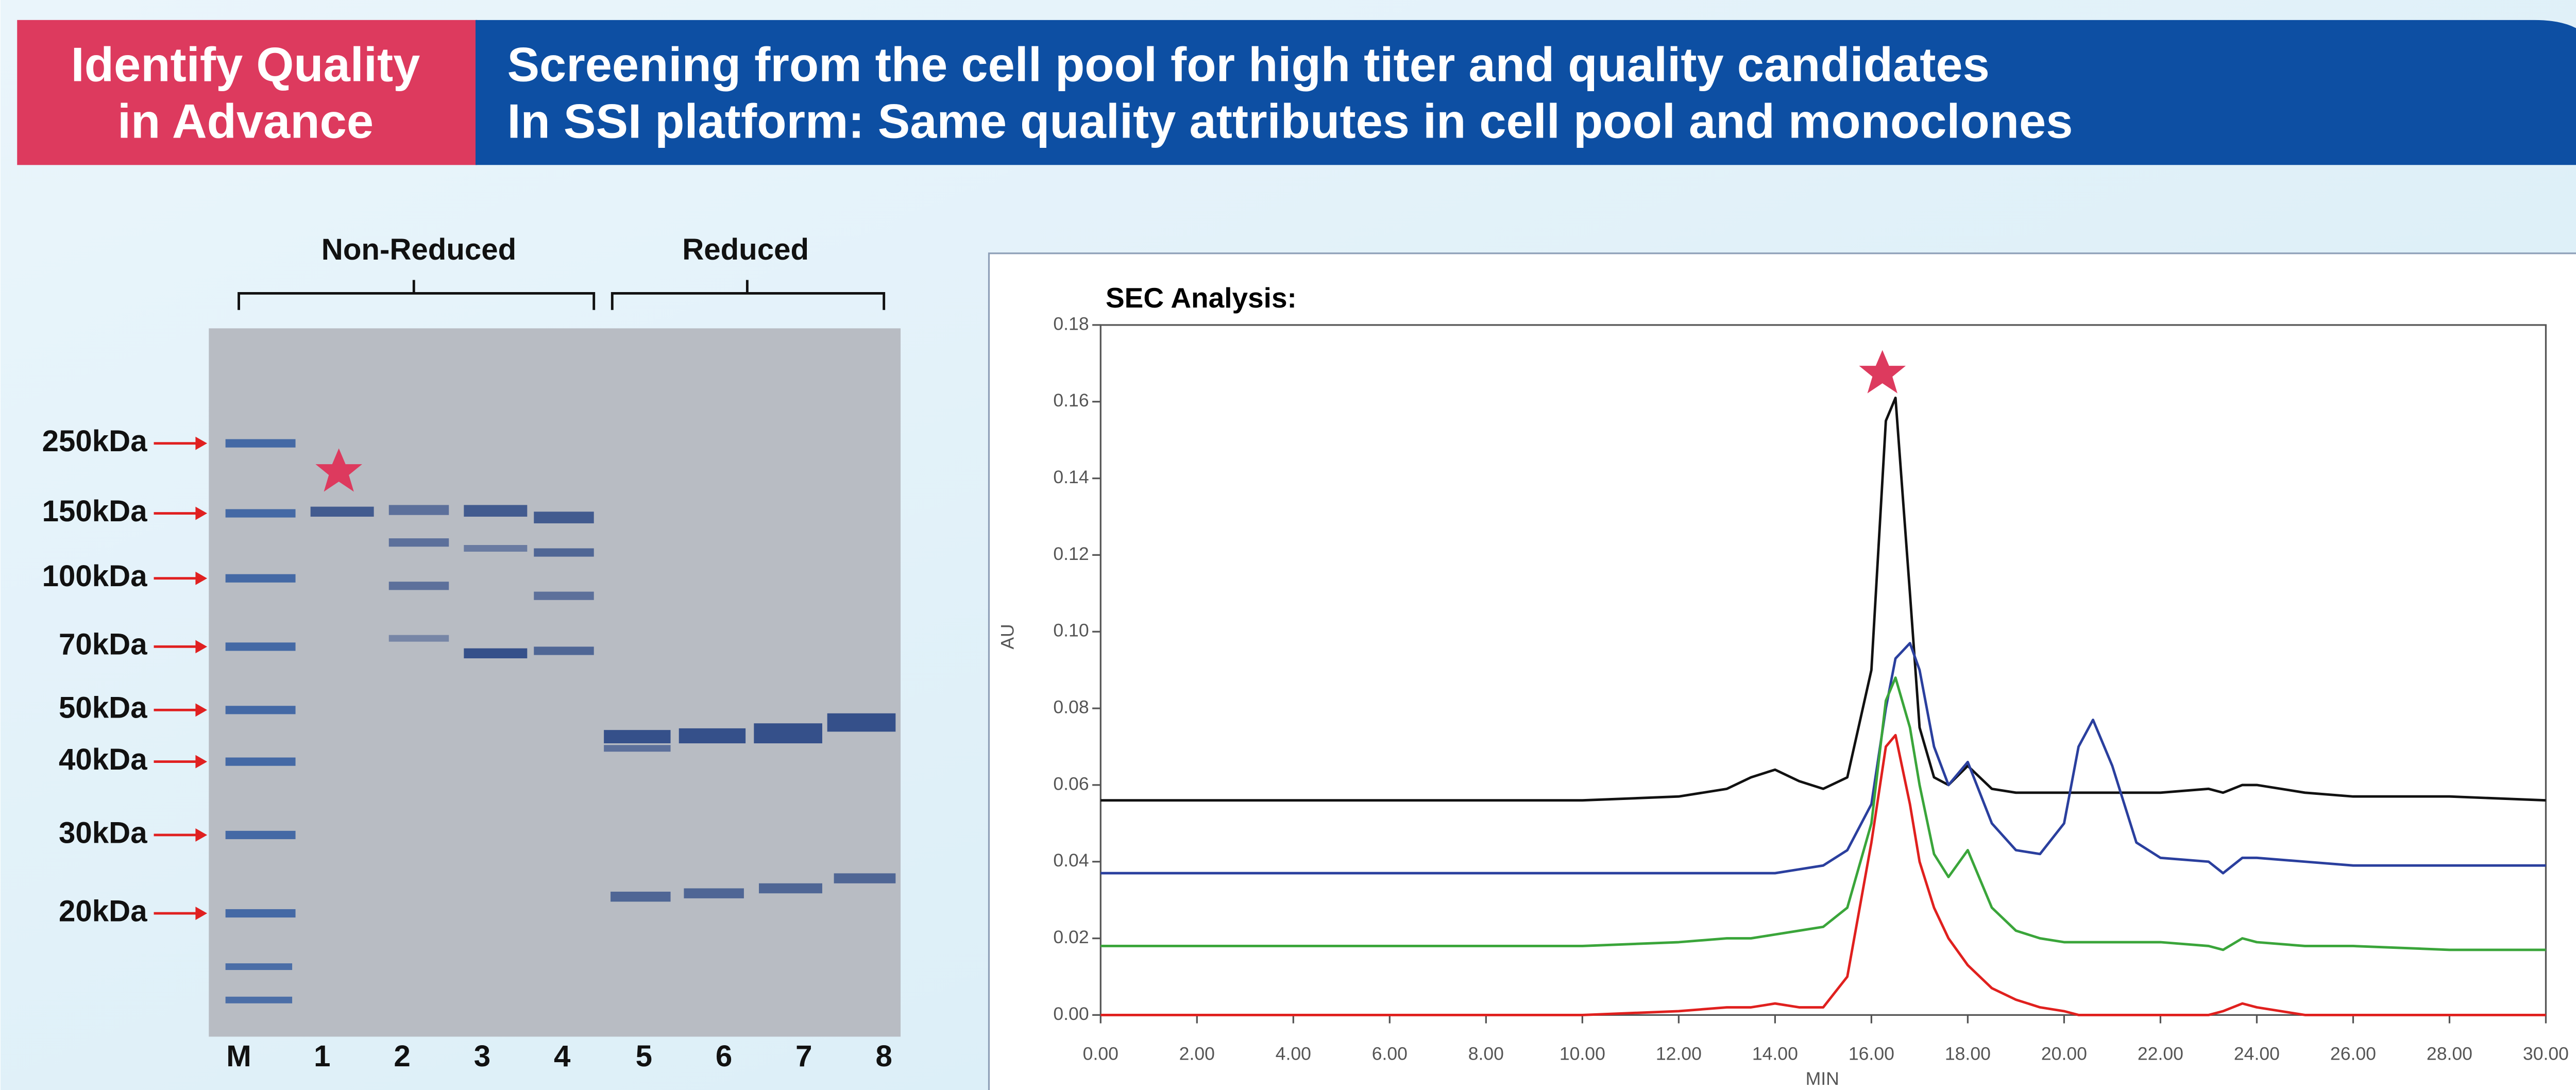 Image resolution: width=2576 pixels, height=1090 pixels. What do you see at coordinates (1968, 1053) in the screenshot?
I see `x-tick-label: 18.00` at bounding box center [1968, 1053].